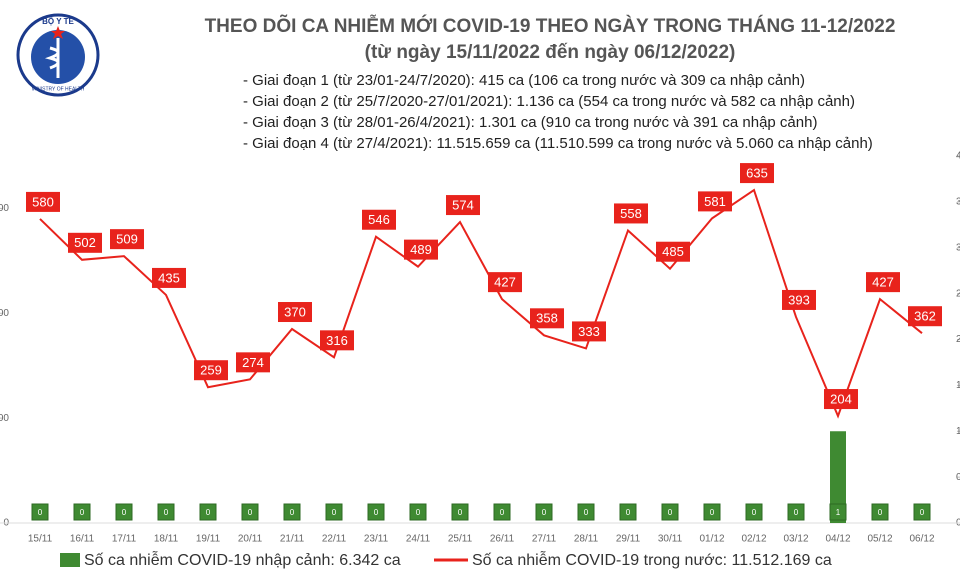 Image resolution: width=960 pixels, height=576 pixels. What do you see at coordinates (376, 539) in the screenshot?
I see `x-tick-label: 23/11` at bounding box center [376, 539].